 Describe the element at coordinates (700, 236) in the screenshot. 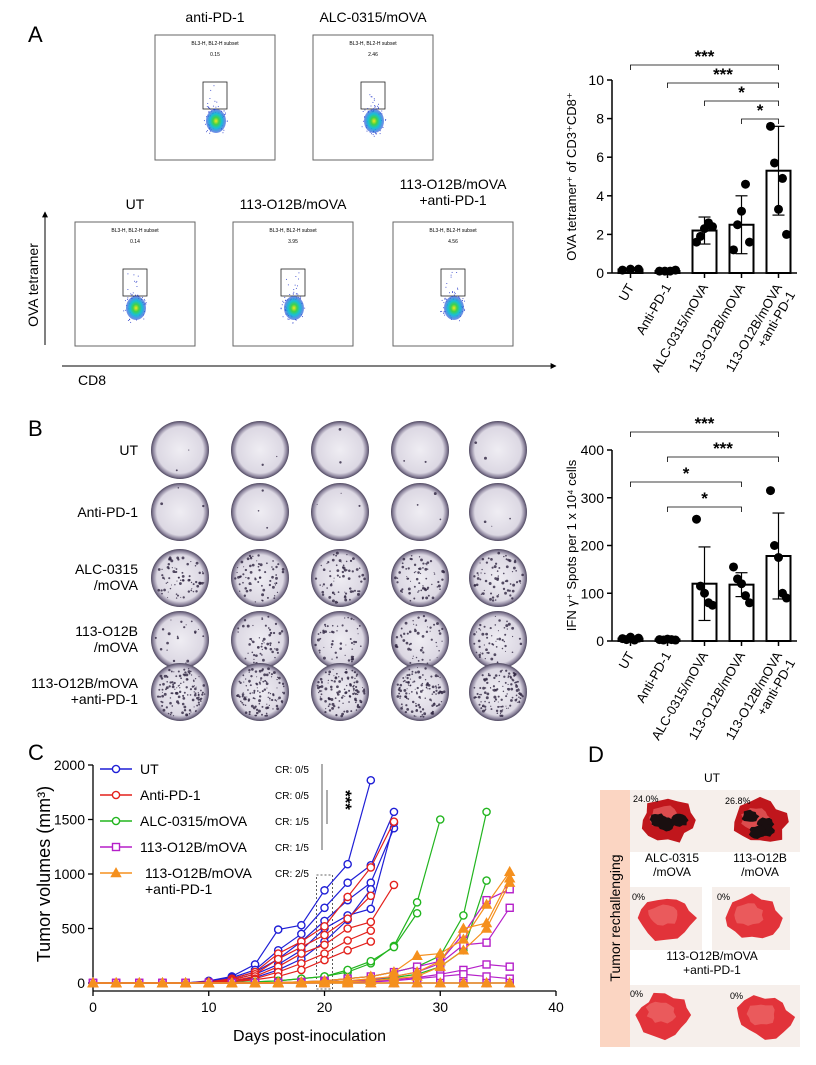

I see `data-point` at that location.